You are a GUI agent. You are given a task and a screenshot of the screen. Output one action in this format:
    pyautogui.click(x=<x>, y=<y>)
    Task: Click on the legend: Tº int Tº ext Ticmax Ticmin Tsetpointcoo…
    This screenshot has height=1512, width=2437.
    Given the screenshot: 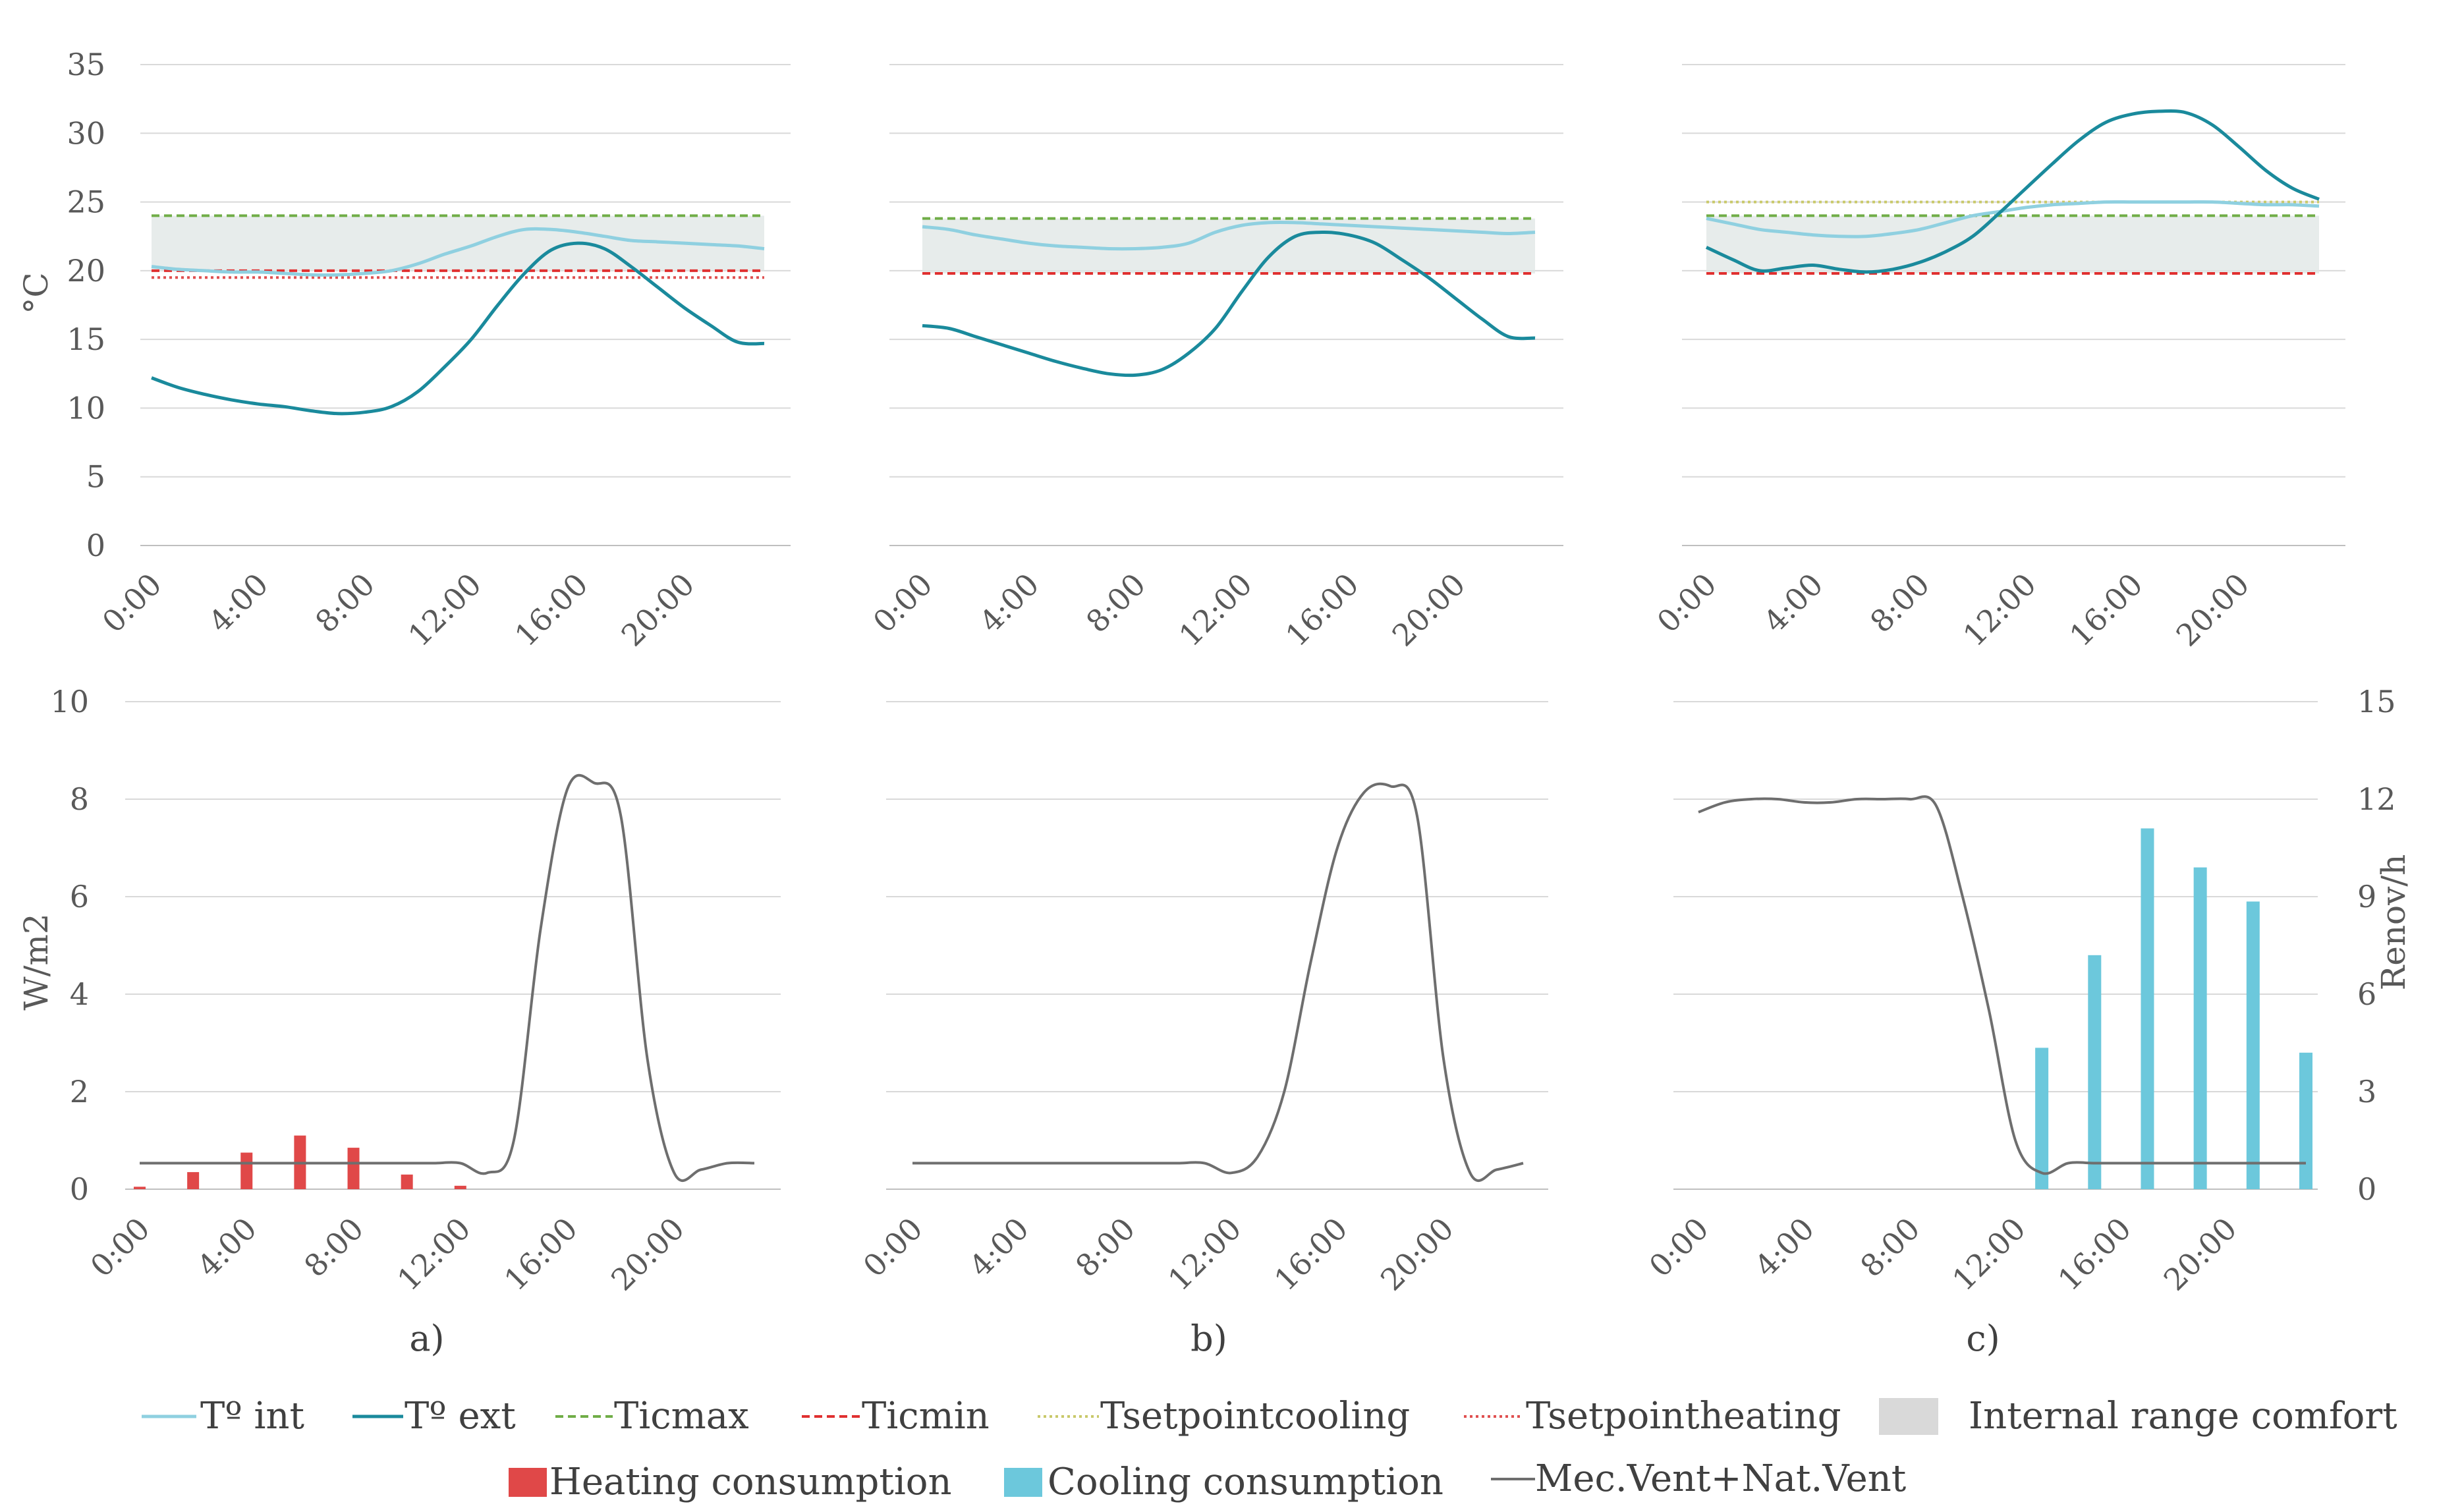 What is the action you would take?
    pyautogui.click(x=1269, y=1449)
    